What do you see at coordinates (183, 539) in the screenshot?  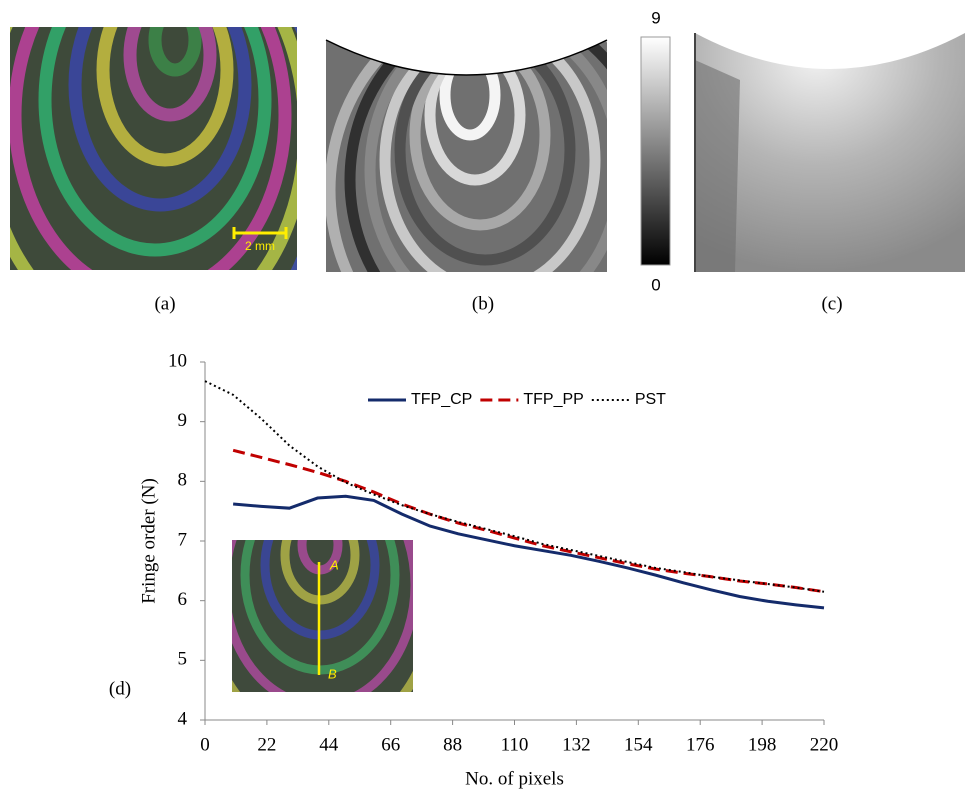 I see `y-tick-label: 7` at bounding box center [183, 539].